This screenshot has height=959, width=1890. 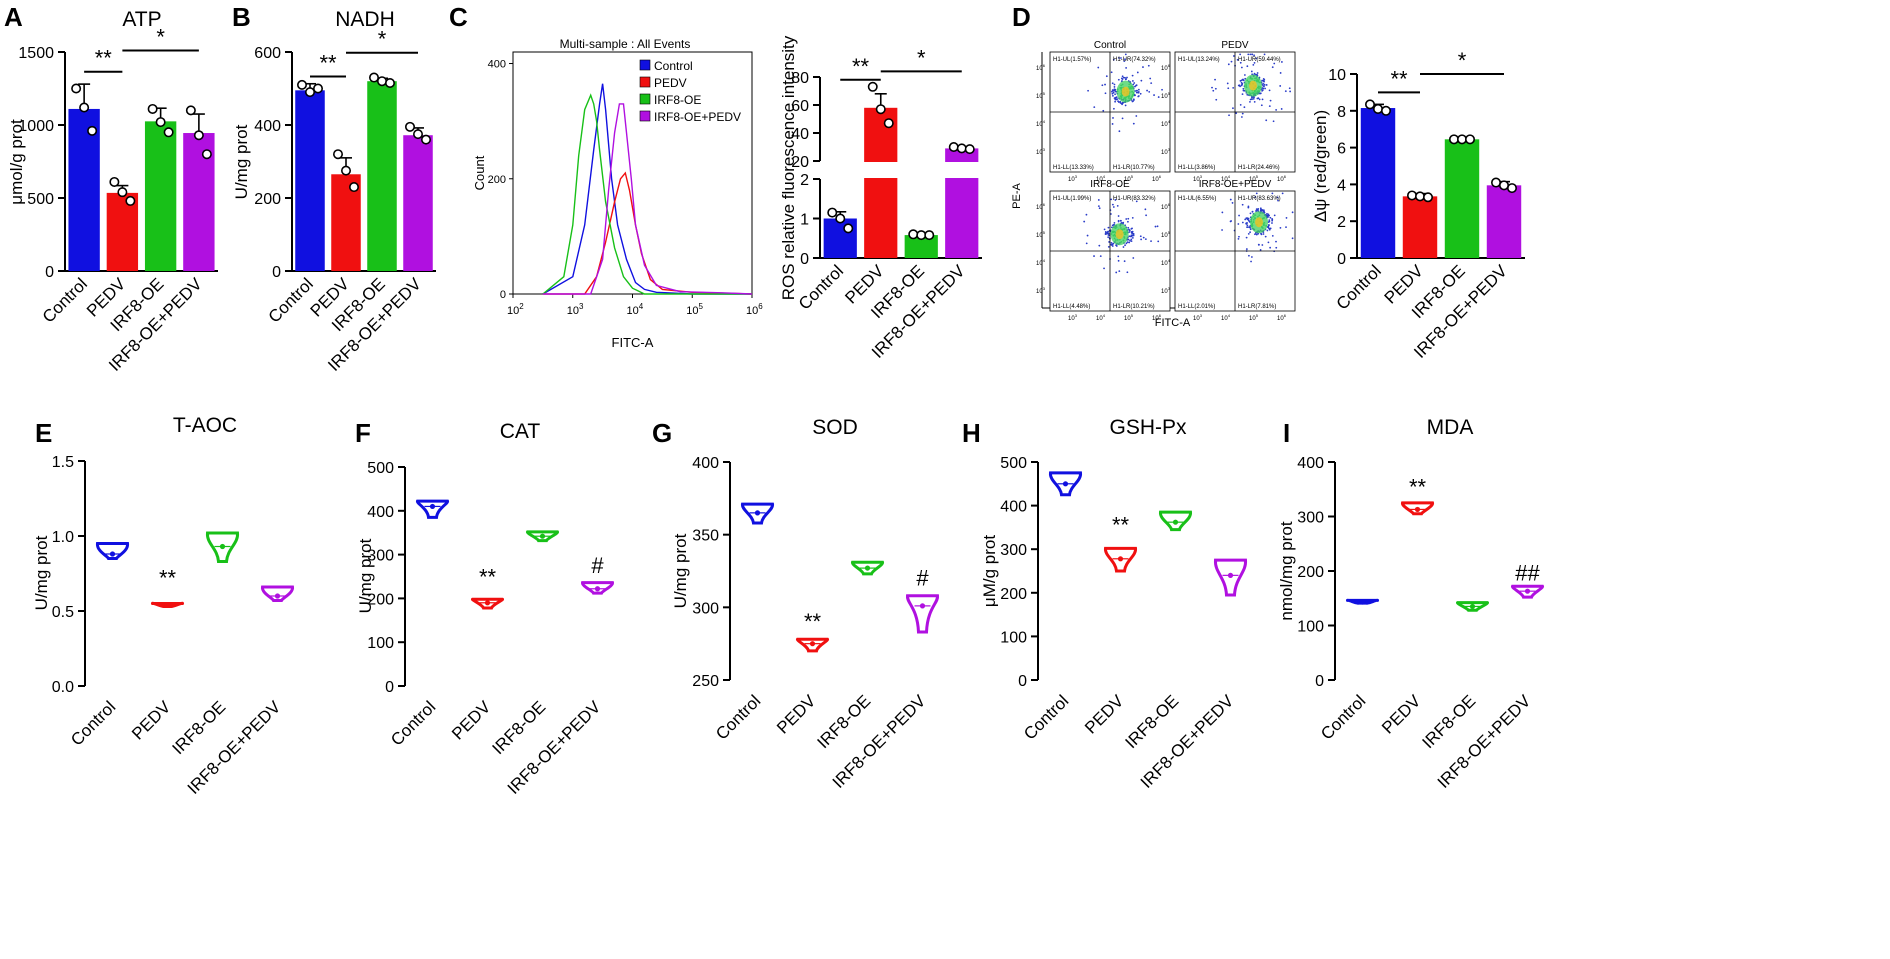 What do you see at coordinates (43, 433) in the screenshot?
I see `panel-label: E` at bounding box center [43, 433].